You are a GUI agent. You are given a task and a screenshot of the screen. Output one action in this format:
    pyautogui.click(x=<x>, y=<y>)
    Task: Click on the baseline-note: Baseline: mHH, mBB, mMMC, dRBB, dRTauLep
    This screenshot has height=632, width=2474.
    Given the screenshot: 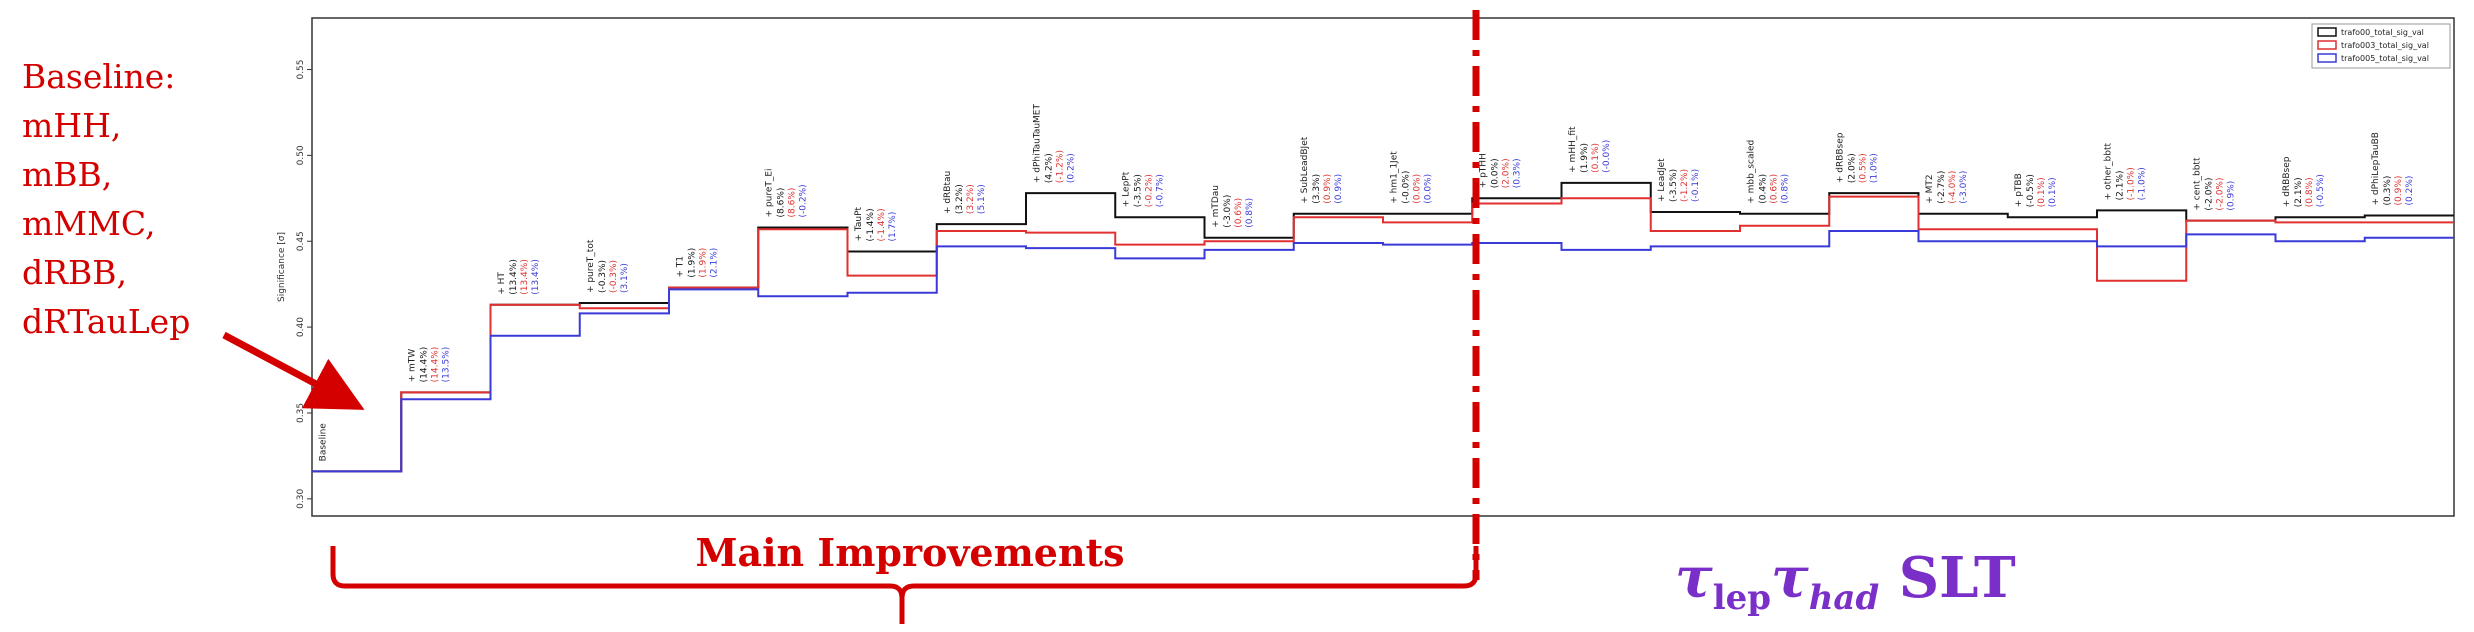 What is the action you would take?
    pyautogui.click(x=106, y=199)
    